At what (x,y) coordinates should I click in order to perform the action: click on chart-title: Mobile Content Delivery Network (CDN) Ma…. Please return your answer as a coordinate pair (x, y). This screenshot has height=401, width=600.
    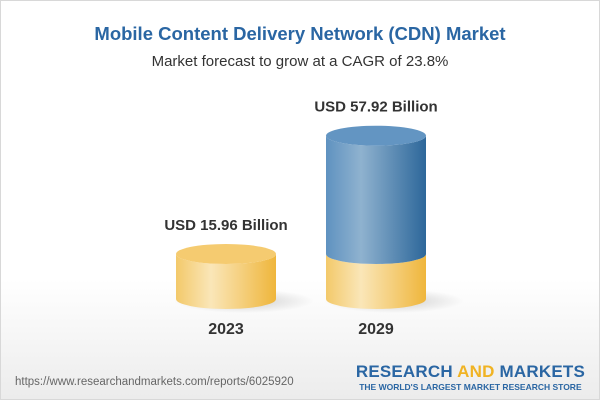
    Looking at the image, I should click on (300, 33).